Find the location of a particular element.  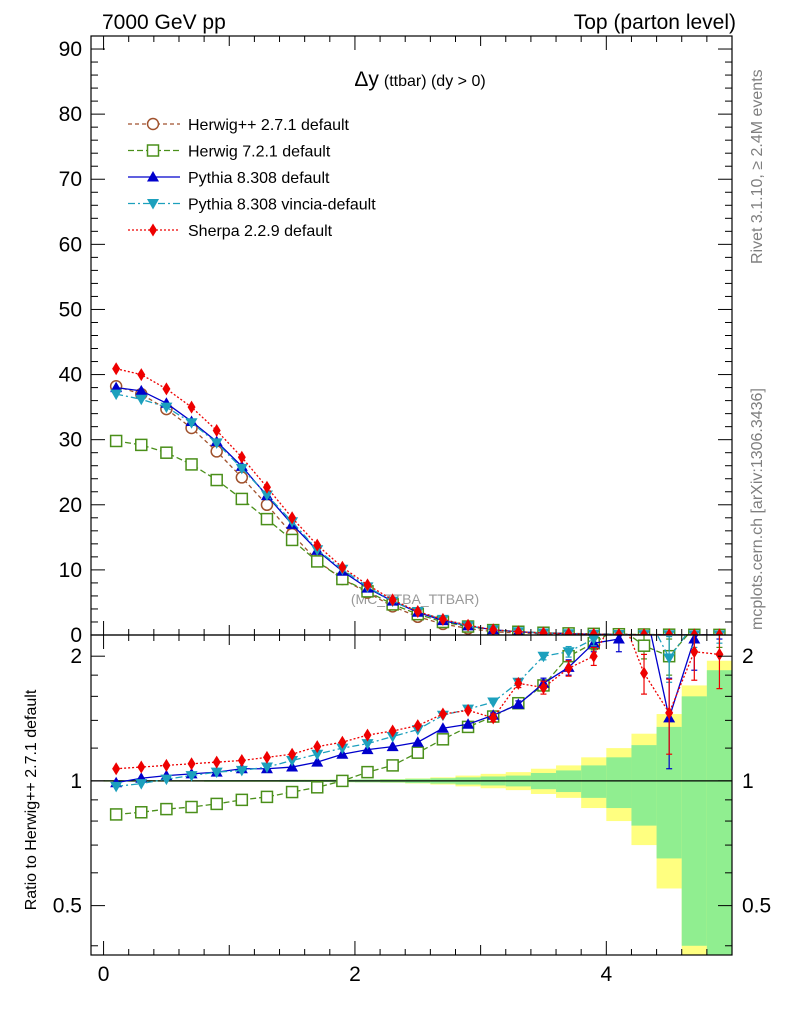

legend-label: Herwig 7.2.1 default is located at coordinates (259, 152).